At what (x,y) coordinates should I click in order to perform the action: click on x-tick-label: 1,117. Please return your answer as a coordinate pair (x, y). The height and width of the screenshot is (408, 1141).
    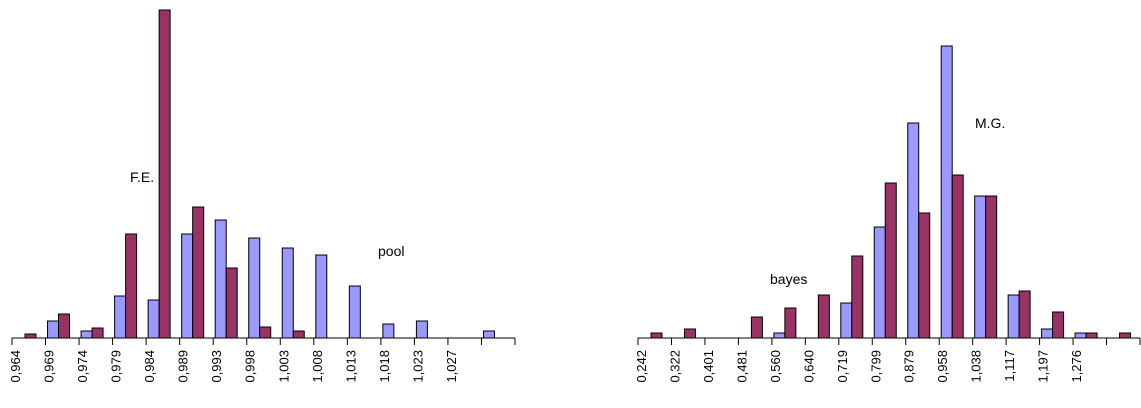
    Looking at the image, I should click on (1009, 366).